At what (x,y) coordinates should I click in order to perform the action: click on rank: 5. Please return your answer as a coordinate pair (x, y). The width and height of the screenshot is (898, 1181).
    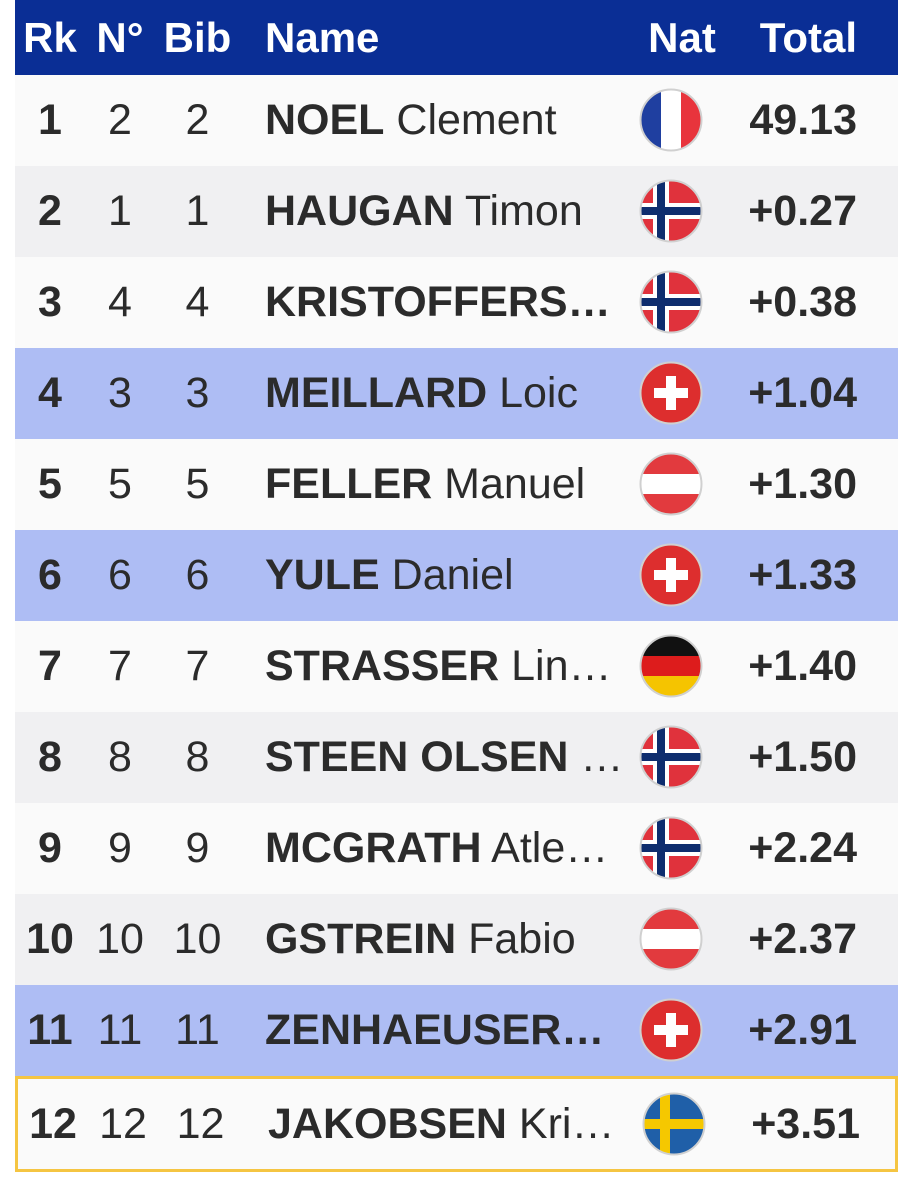
    Looking at the image, I should click on (50, 484).